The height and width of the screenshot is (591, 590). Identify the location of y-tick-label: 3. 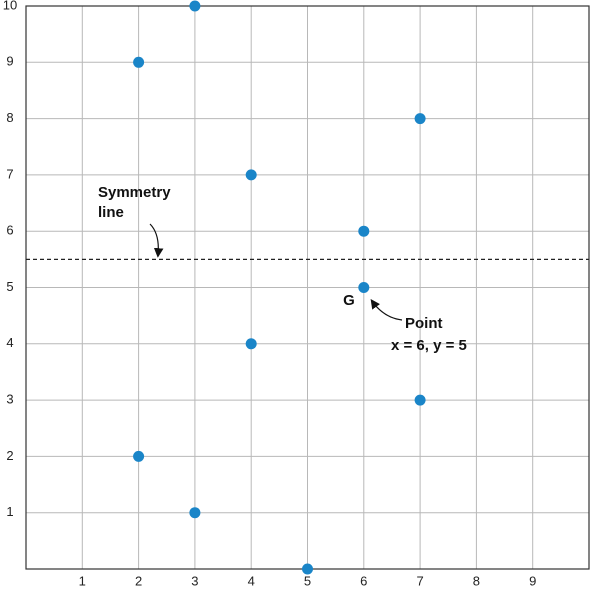
(9, 399).